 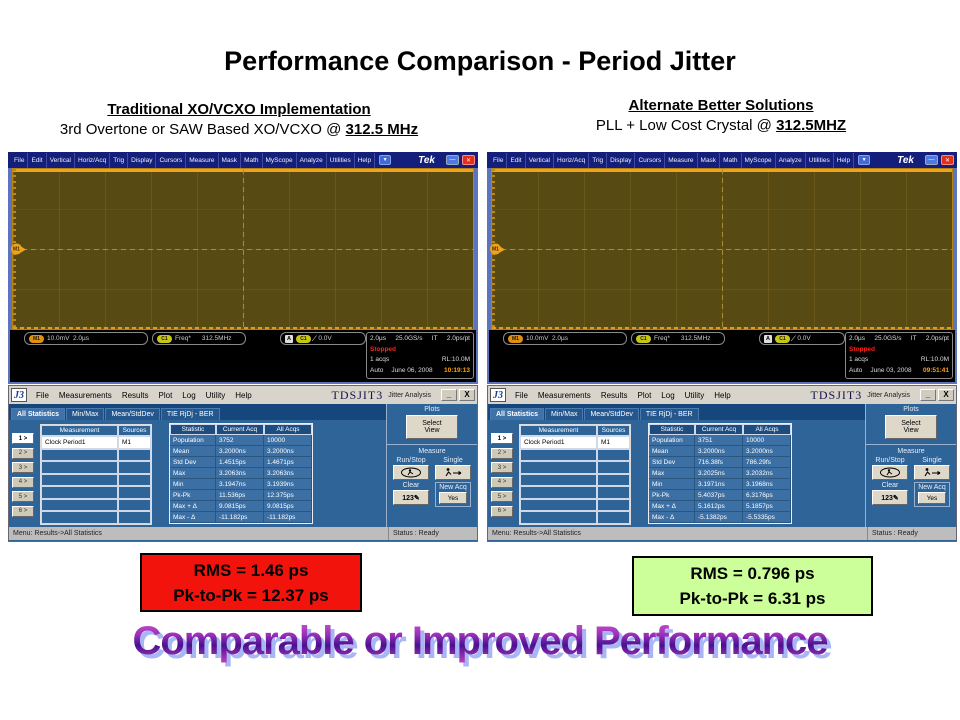 What do you see at coordinates (611, 414) in the screenshot?
I see `jit-tab: Mean/StdDev` at bounding box center [611, 414].